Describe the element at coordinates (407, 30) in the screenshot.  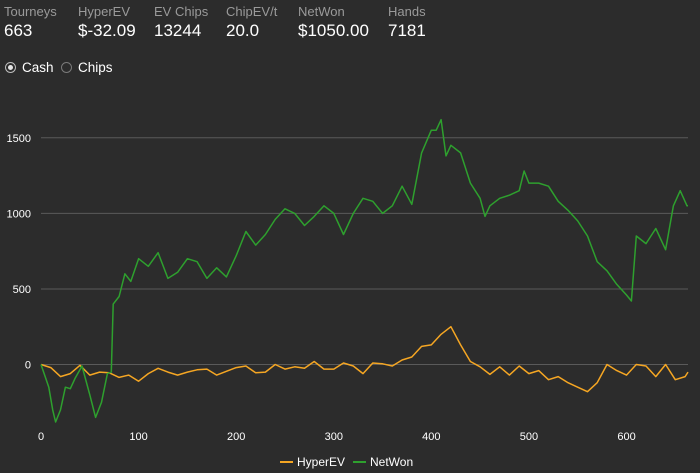
I see `stat-value: 7181` at that location.